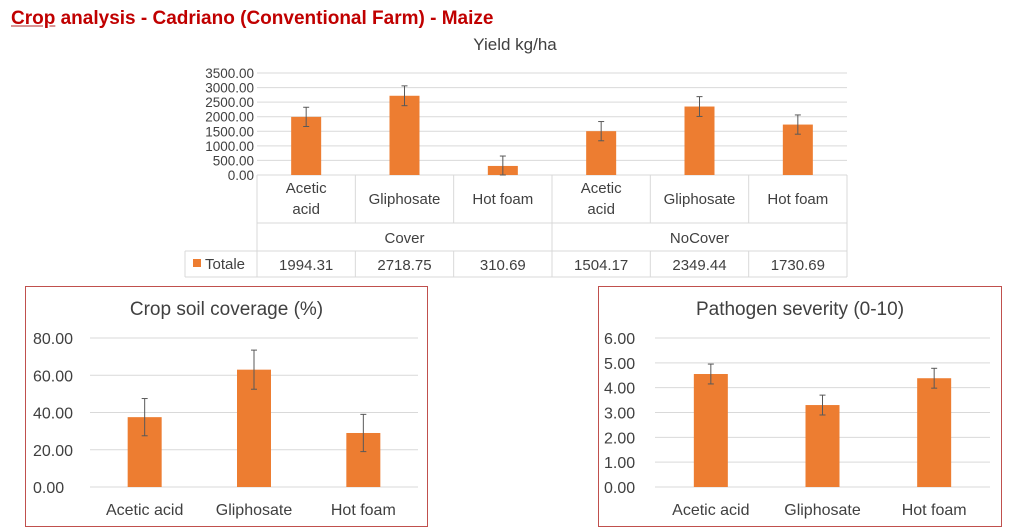 The width and height of the screenshot is (1011, 531). I want to click on yield-series-label: Totale, so click(225, 264).